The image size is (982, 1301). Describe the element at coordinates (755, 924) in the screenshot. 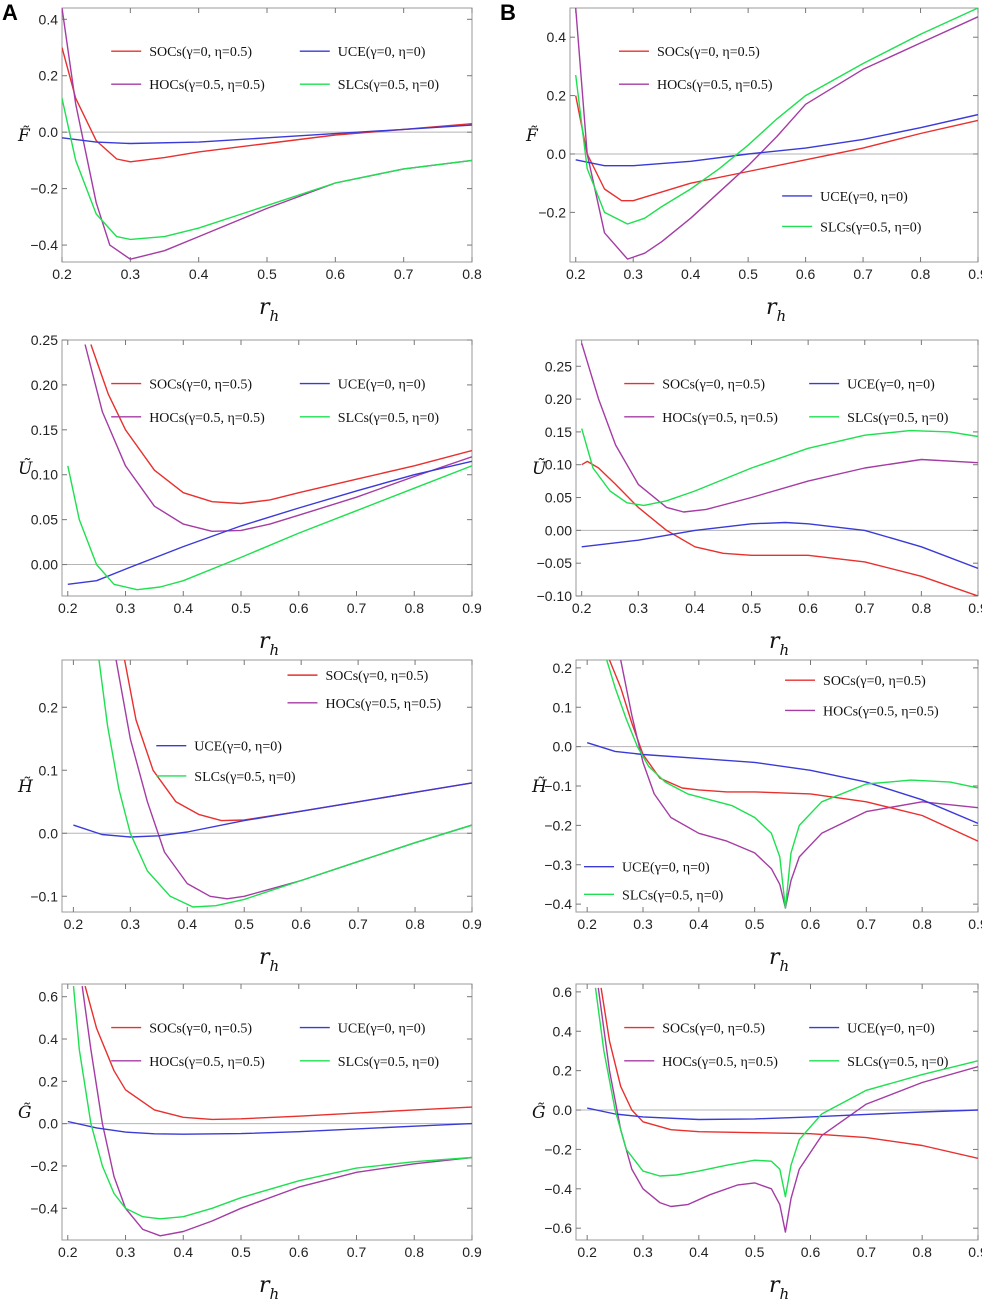

I see `x-tick-label: 0.5` at that location.